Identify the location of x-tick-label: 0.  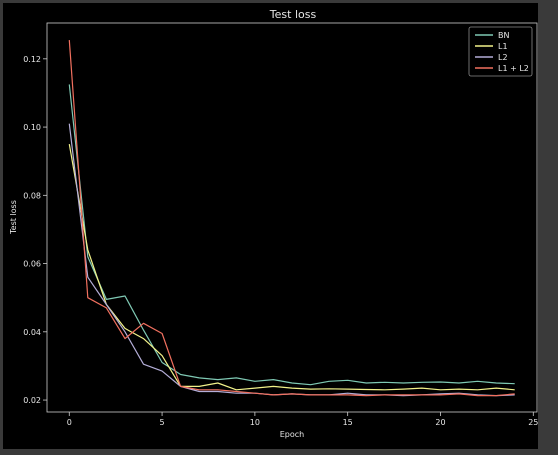
(69, 422).